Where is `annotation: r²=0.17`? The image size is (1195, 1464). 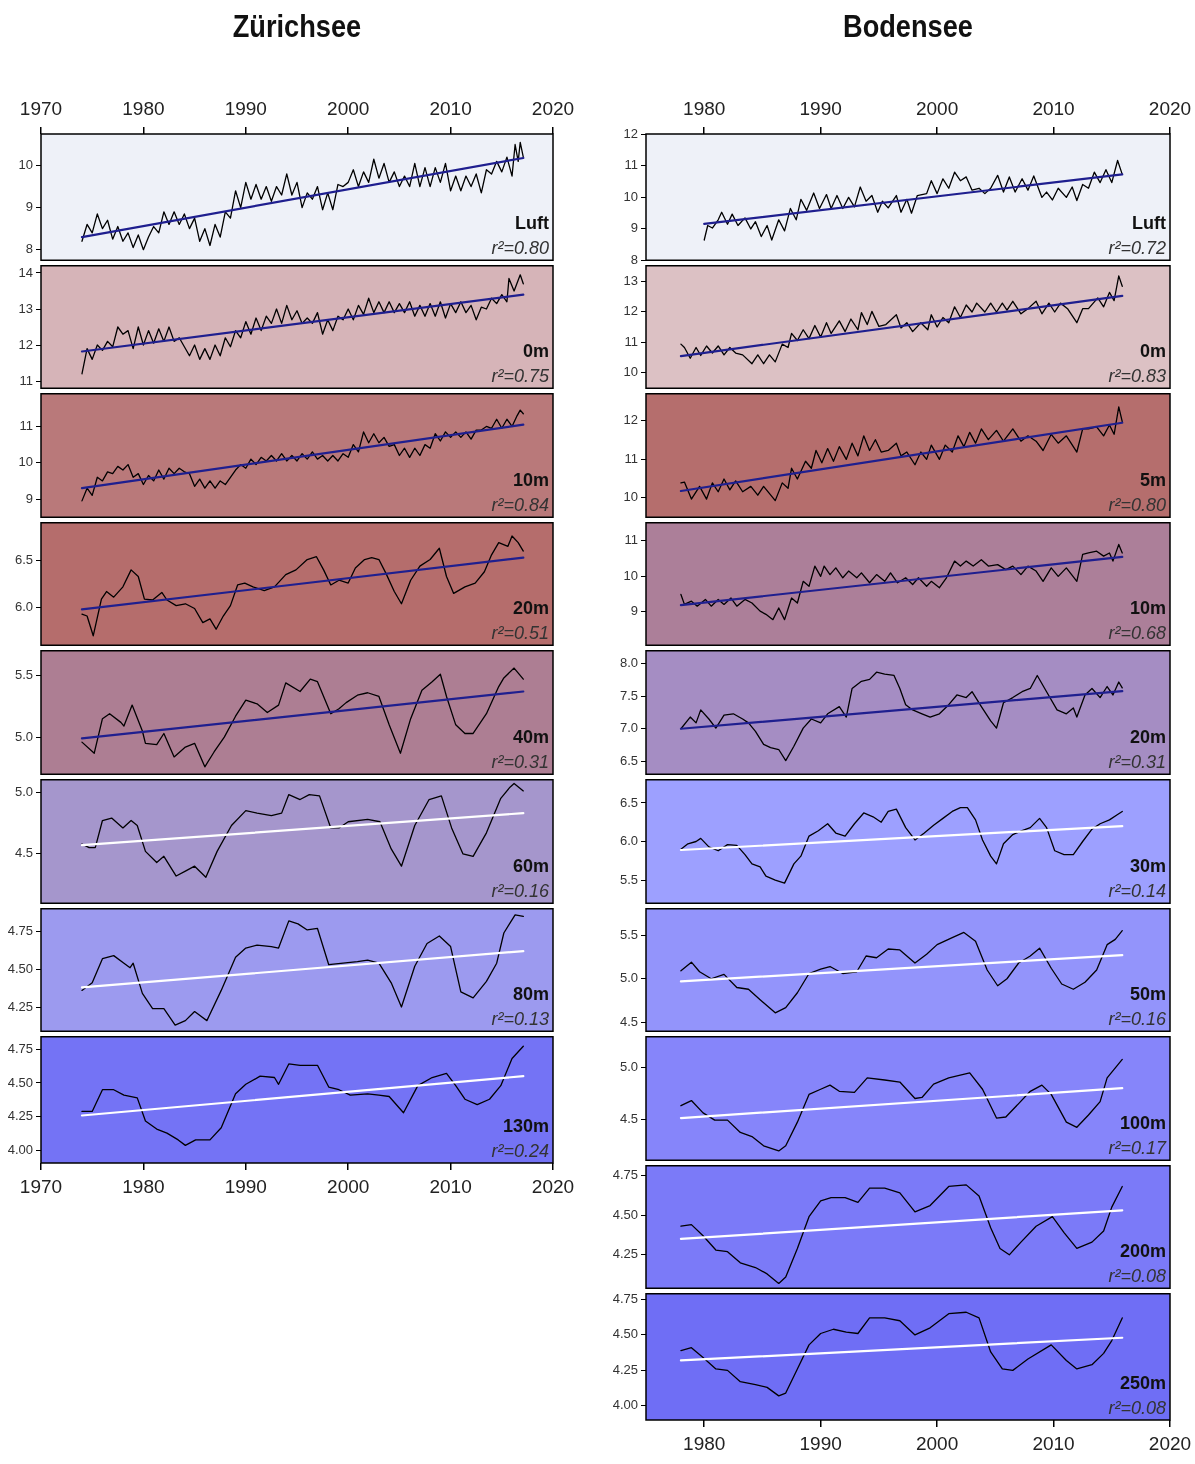
annotation: r²=0.17 is located at coordinates (1137, 1148).